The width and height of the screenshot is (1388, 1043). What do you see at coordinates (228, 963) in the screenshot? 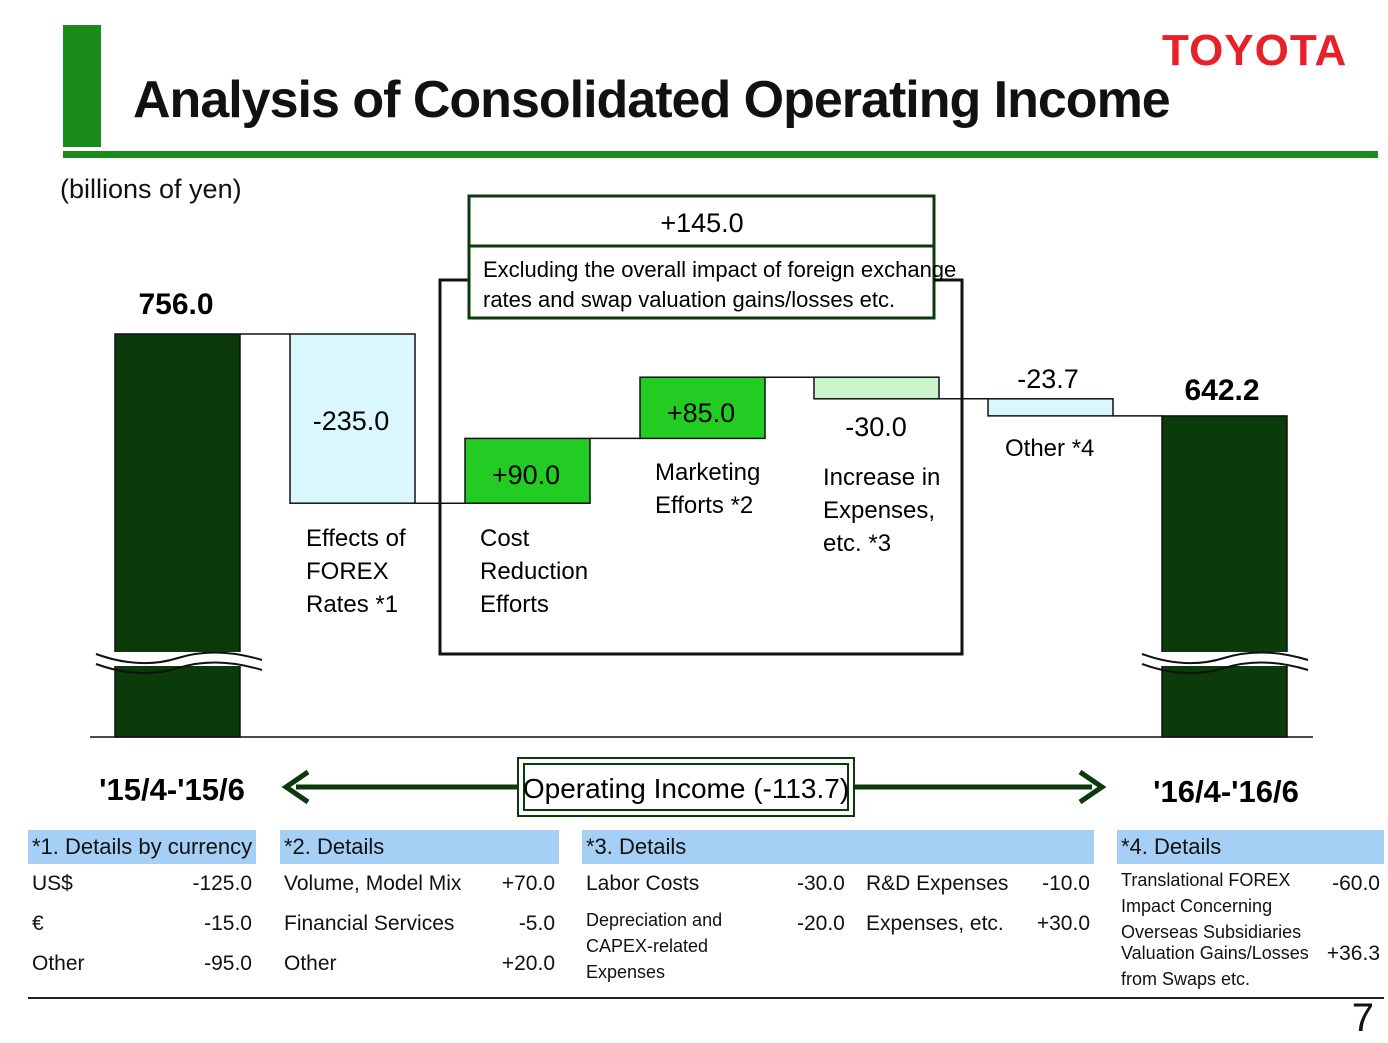
I see `row-value: -95.0` at bounding box center [228, 963].